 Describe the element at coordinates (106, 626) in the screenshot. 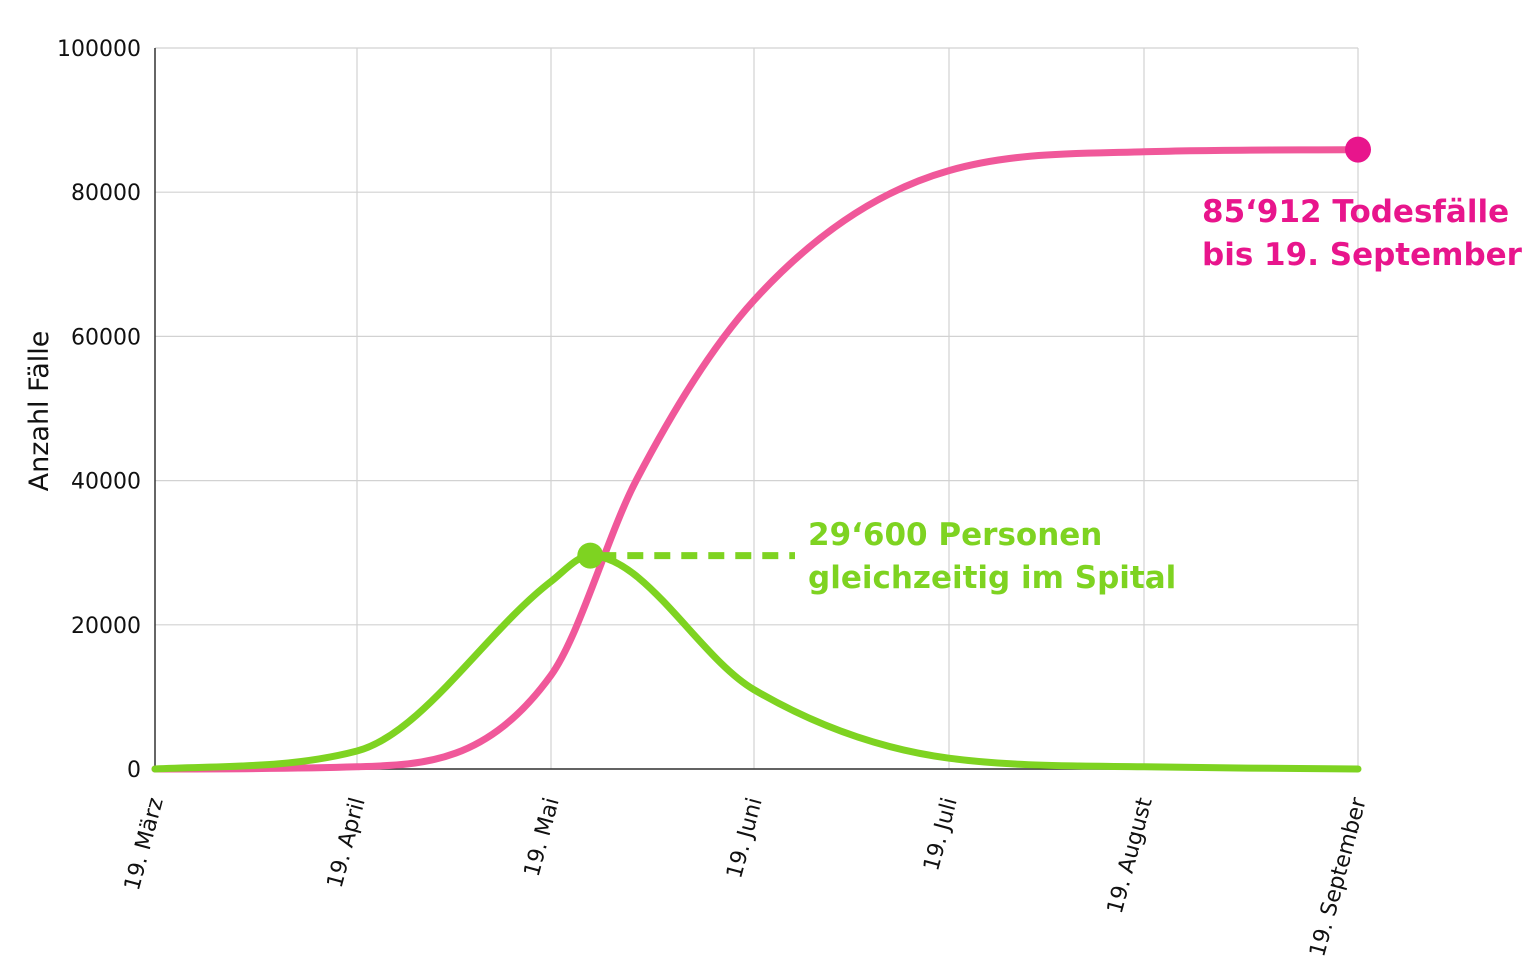

I see `y-tick-label: 20000` at that location.